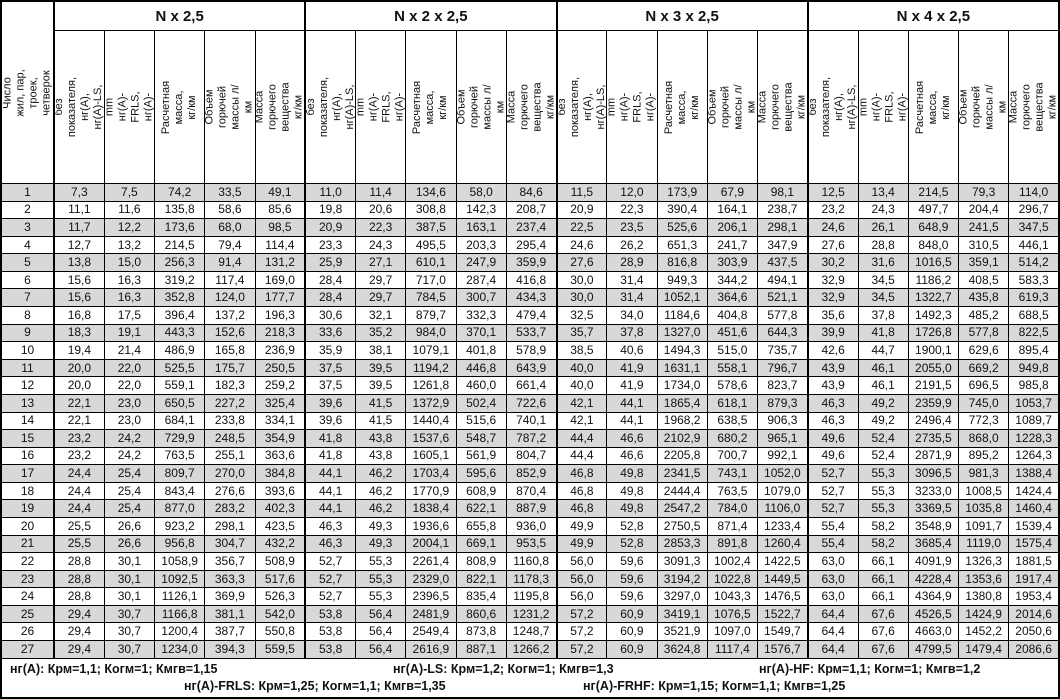 This screenshot has width=1060, height=699. I want to click on table-cell: 44,1, so click(632, 421).